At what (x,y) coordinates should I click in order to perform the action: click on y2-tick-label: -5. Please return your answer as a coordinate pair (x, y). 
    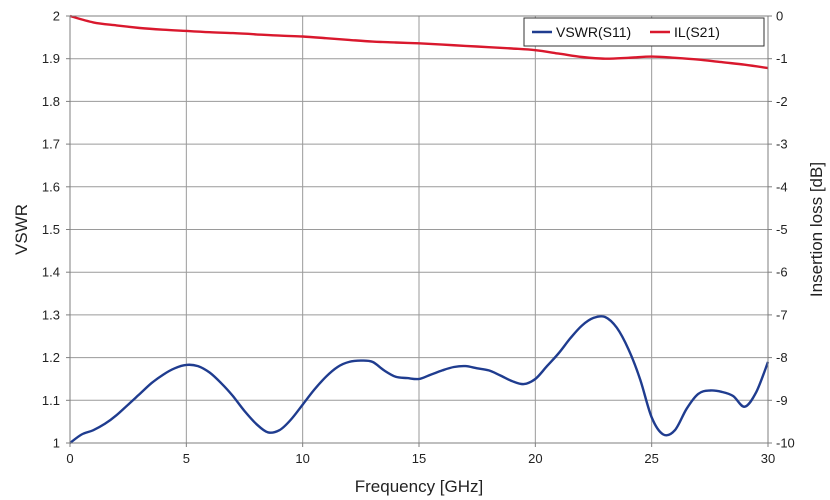
    Looking at the image, I should click on (782, 229).